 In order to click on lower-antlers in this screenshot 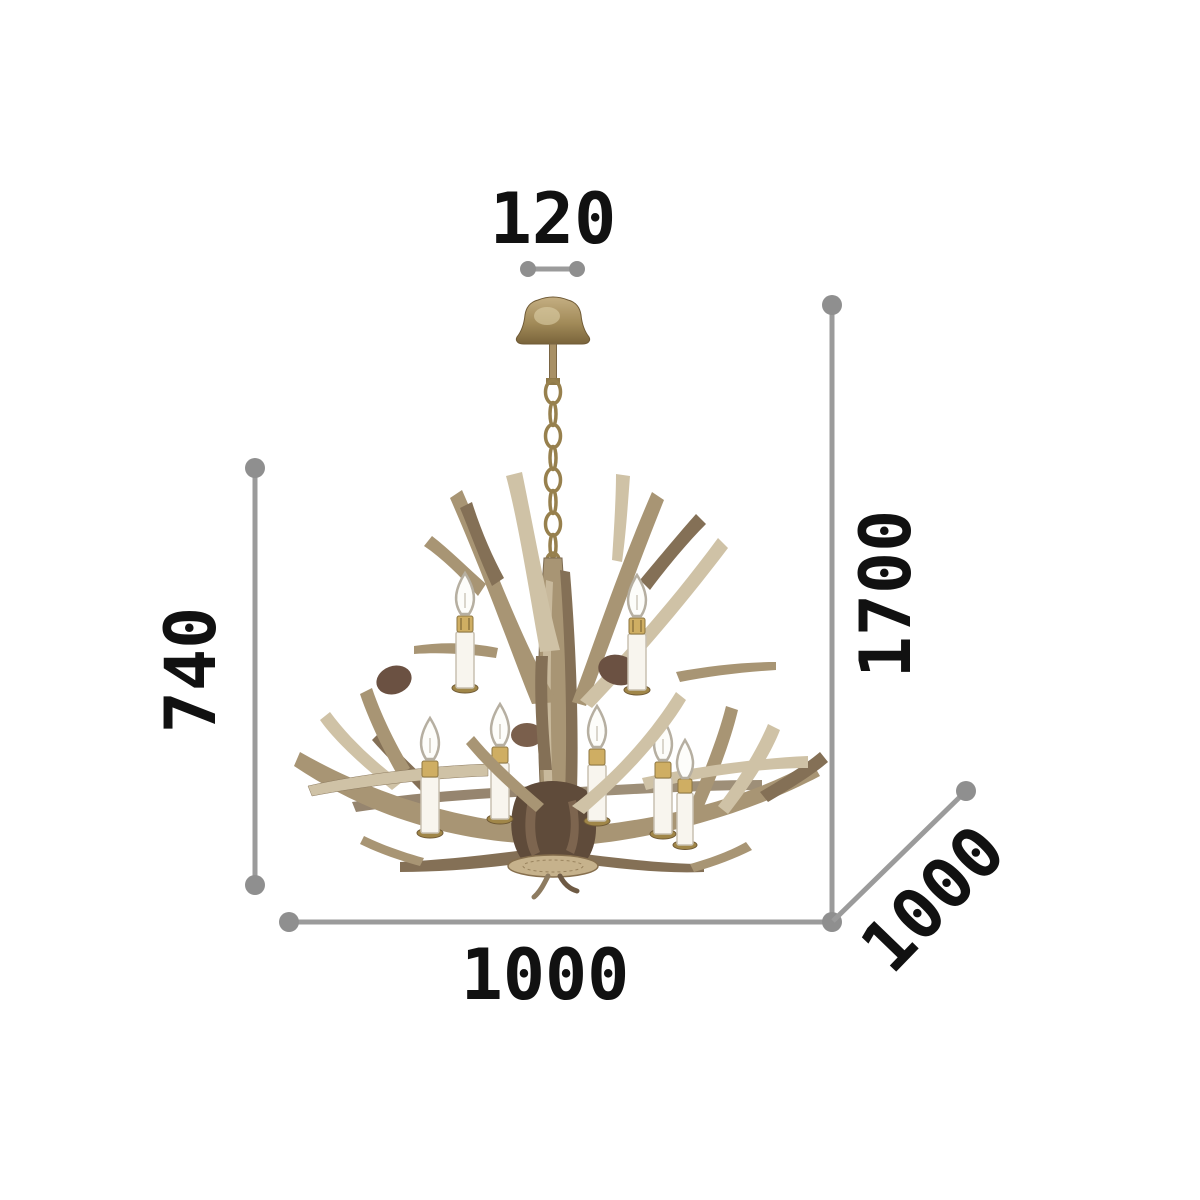, I will do `click(561, 780)`.